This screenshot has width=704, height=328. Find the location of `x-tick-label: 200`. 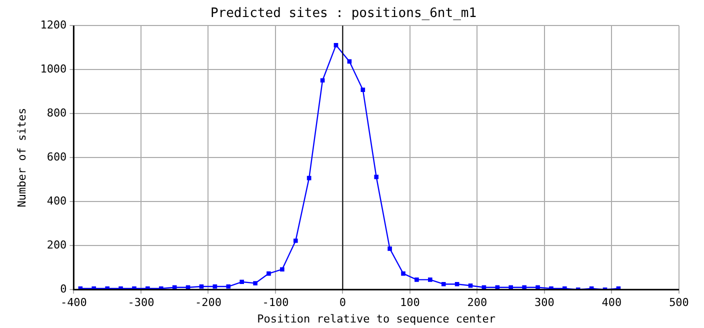

x-tick-label: 200 is located at coordinates (477, 303).